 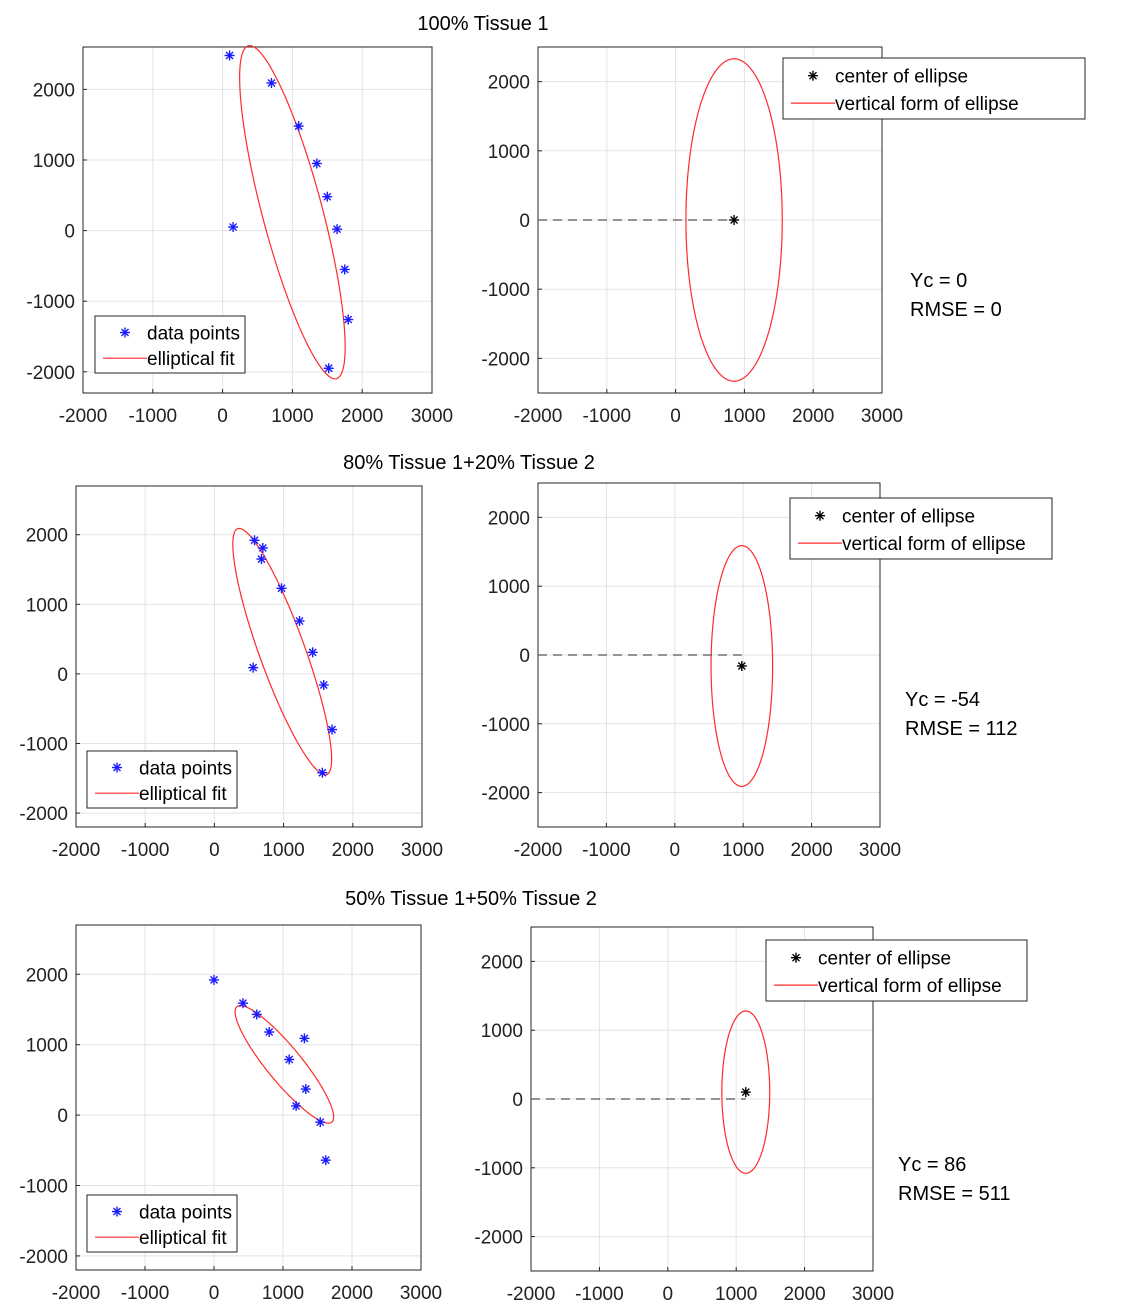 I want to click on left-ytick-label: -1000, so click(x=50, y=302).